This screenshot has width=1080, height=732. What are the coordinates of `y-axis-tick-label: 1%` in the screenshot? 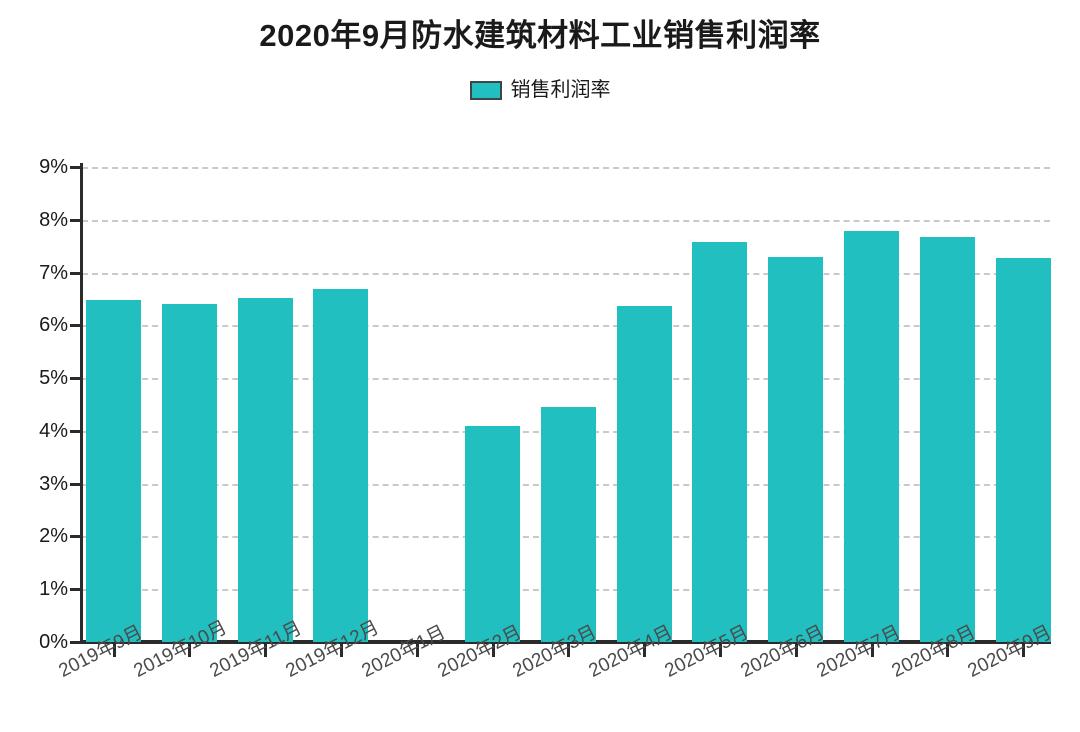 It's located at (53, 589).